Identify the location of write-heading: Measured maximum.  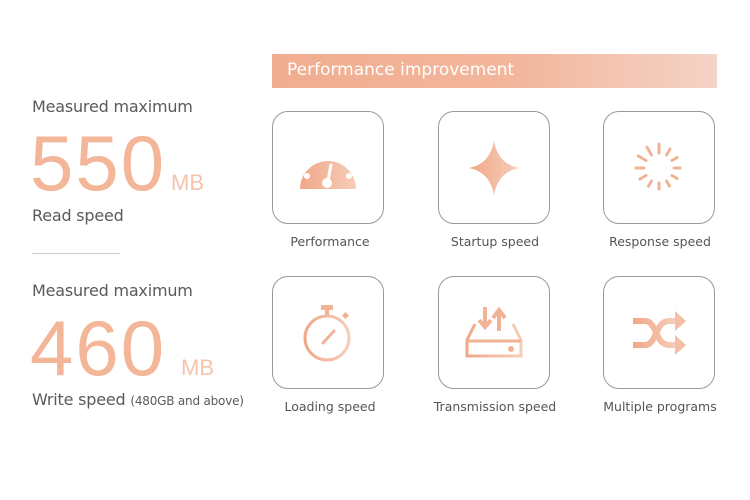
(112, 290).